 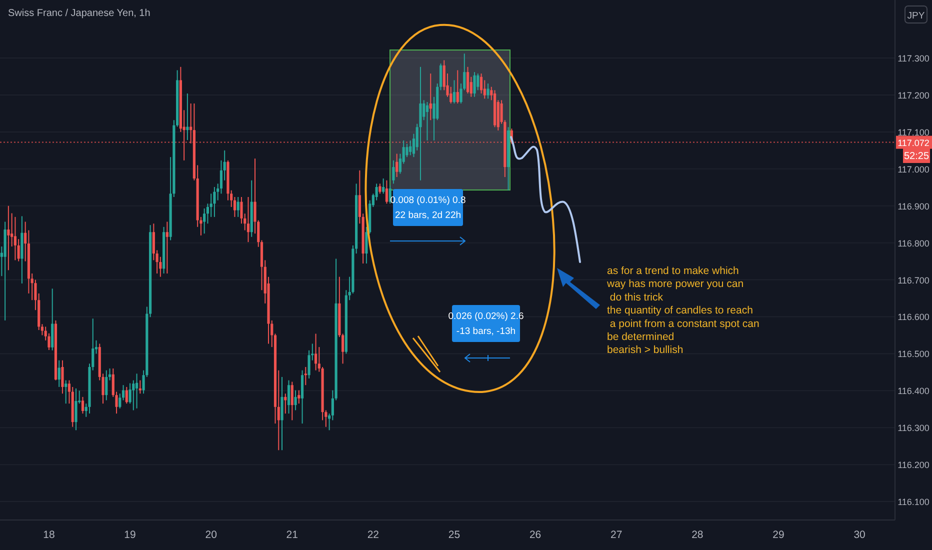 I want to click on x-tick-label: 30, so click(x=860, y=535).